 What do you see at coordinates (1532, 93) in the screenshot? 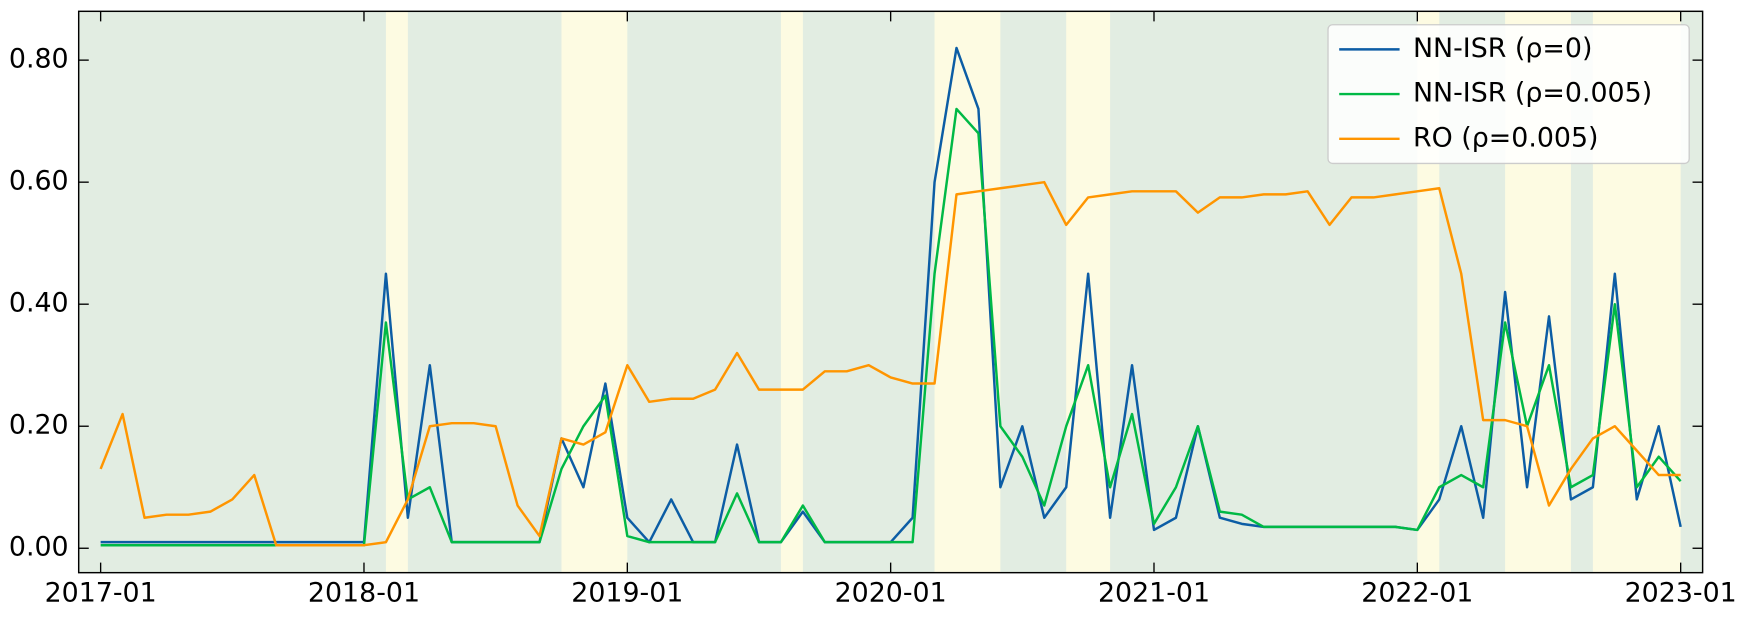
I see `legend-label: NN-ISR (ρ=0.005)` at bounding box center [1532, 93].